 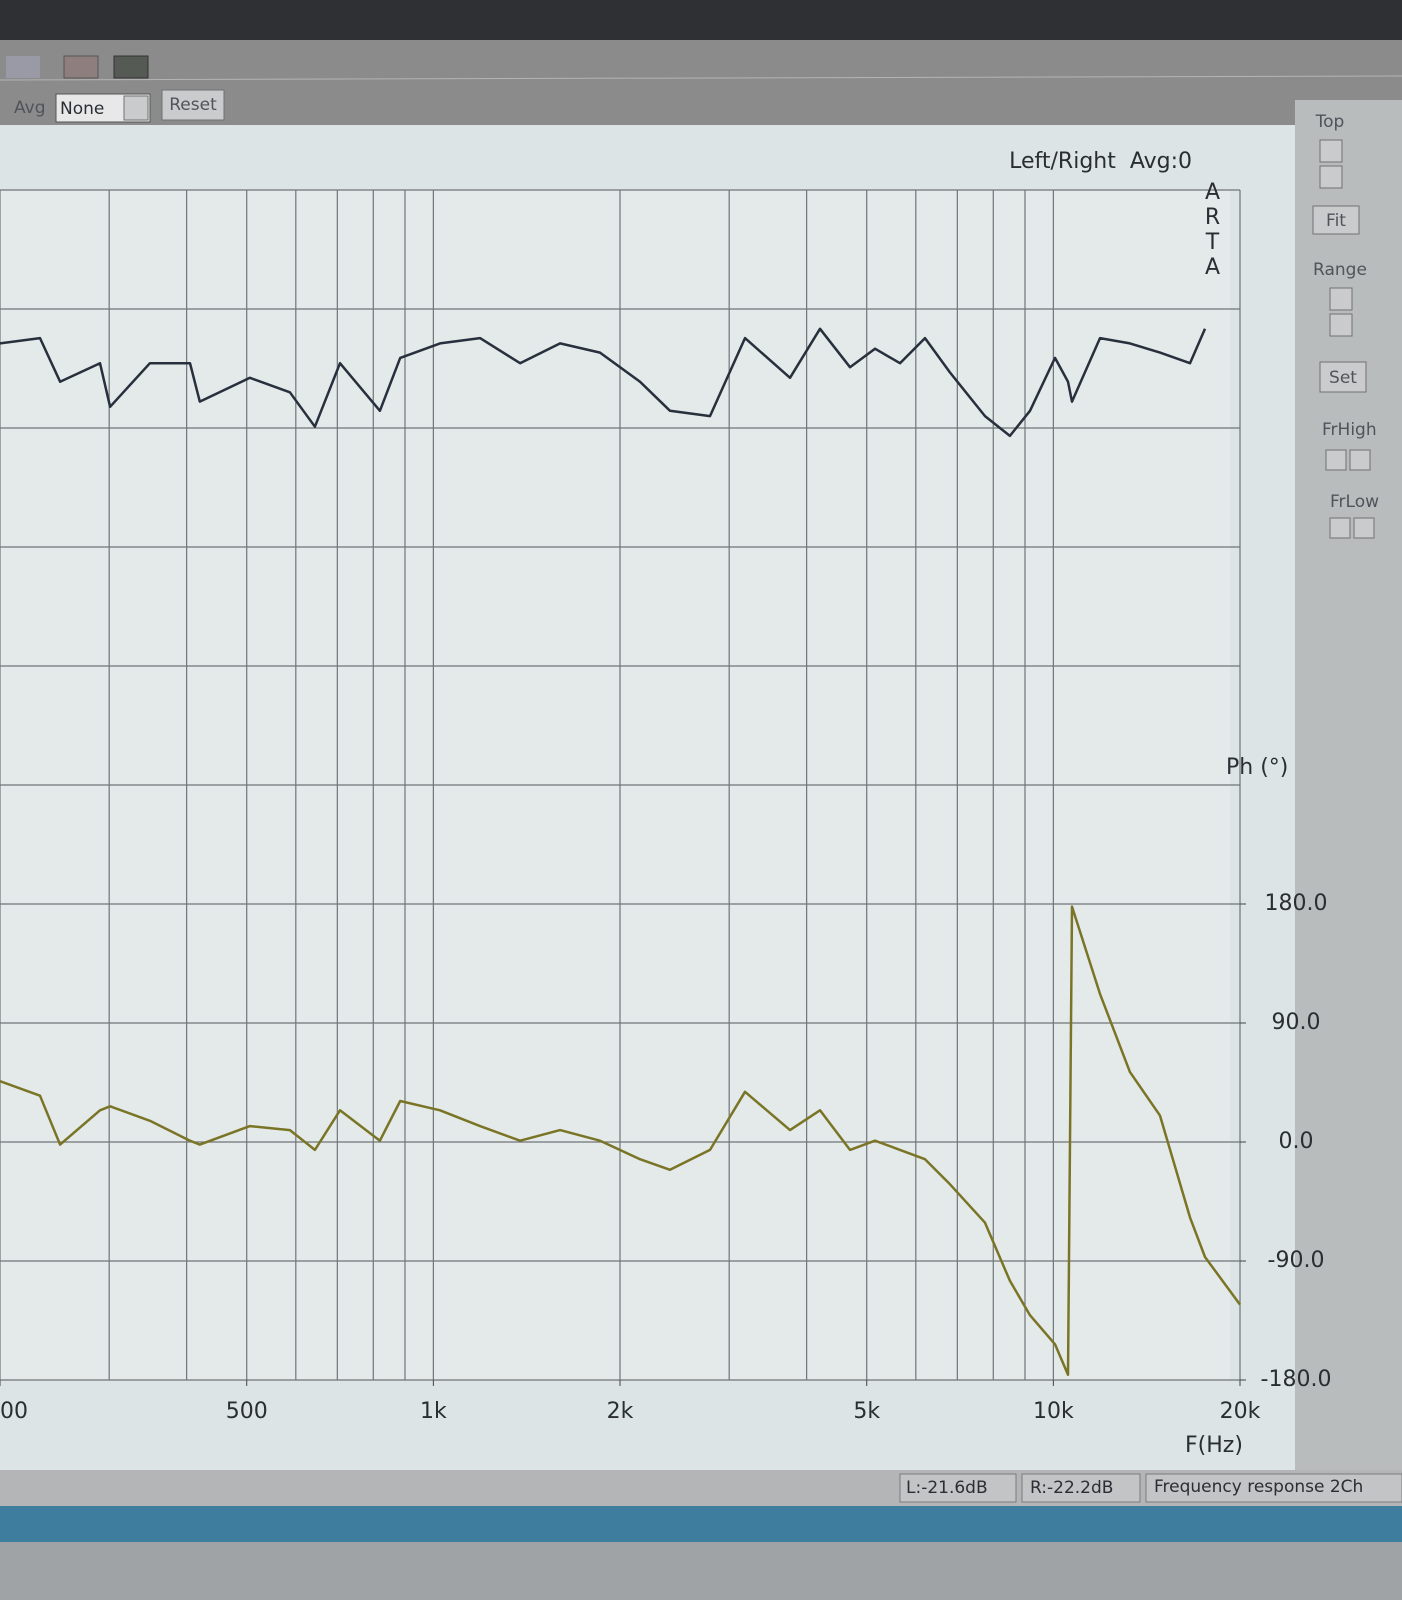 I want to click on set-button, so click(x=1343, y=377).